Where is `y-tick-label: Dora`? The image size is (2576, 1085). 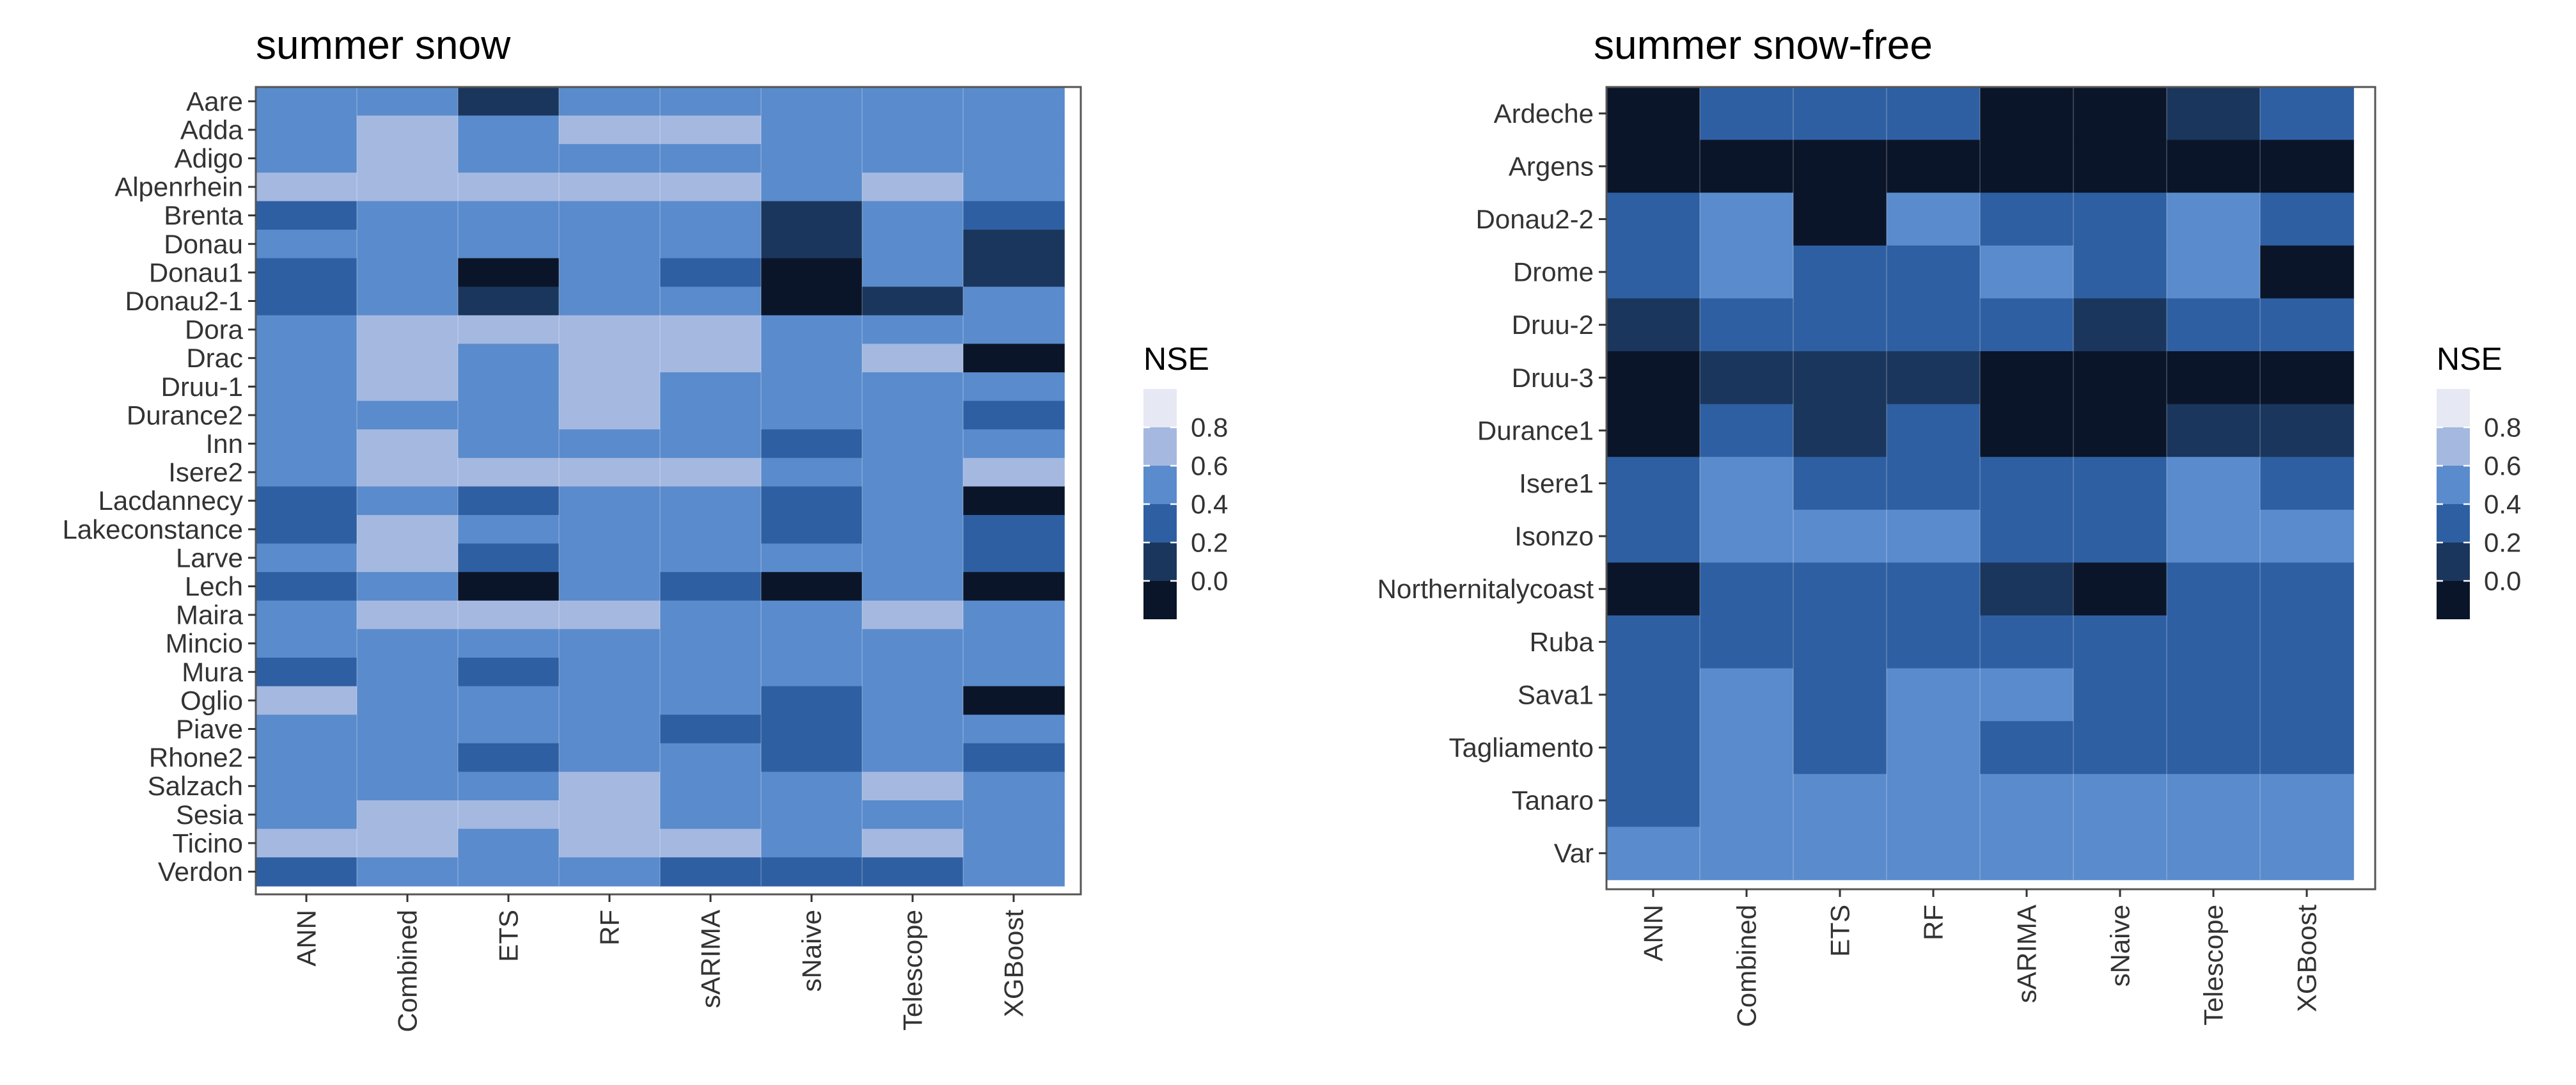
y-tick-label: Dora is located at coordinates (214, 330).